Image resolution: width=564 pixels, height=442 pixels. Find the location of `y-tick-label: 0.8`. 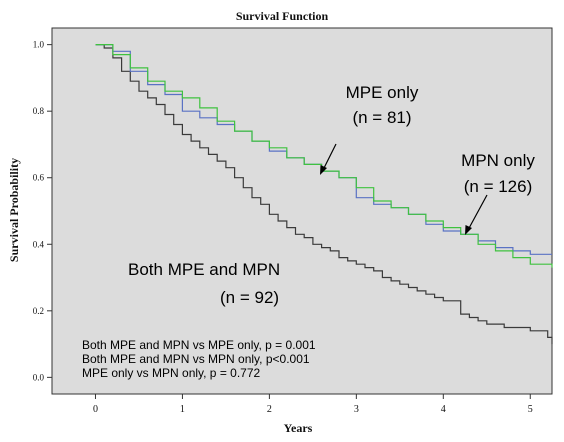

y-tick-label: 0.8 is located at coordinates (39, 111).